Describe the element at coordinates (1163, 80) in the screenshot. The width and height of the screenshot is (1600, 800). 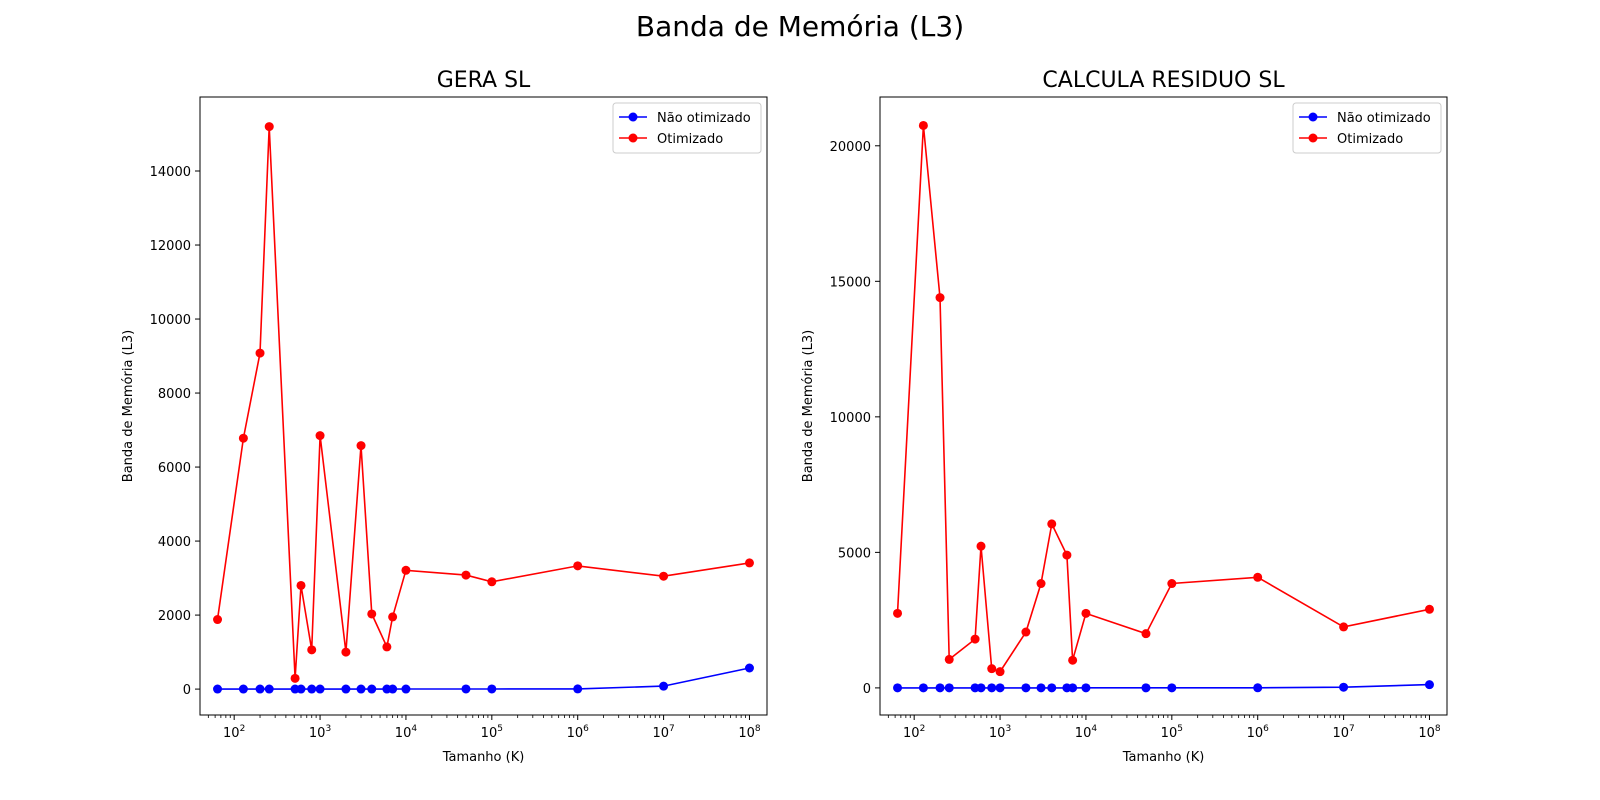
I see `chart-title: CALCULA RESIDUO SL` at that location.